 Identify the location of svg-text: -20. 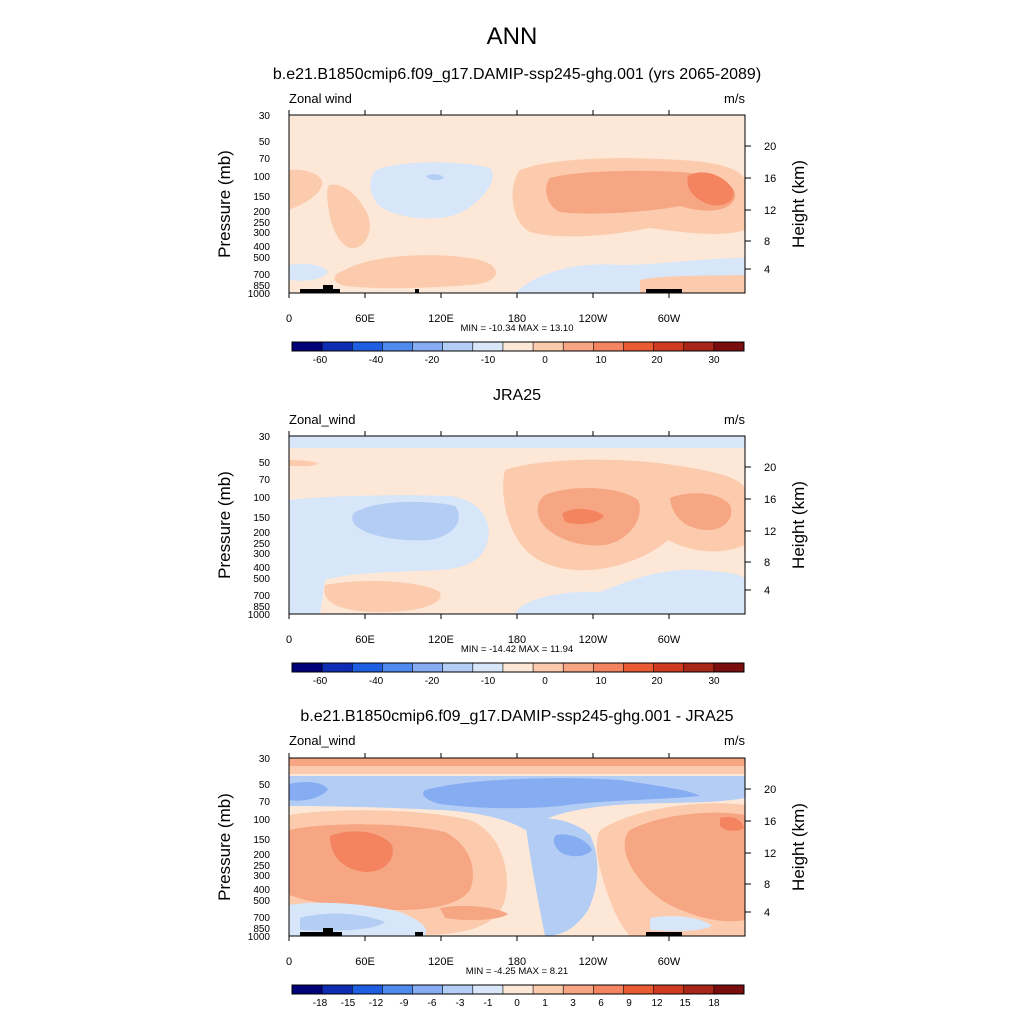
(432, 360).